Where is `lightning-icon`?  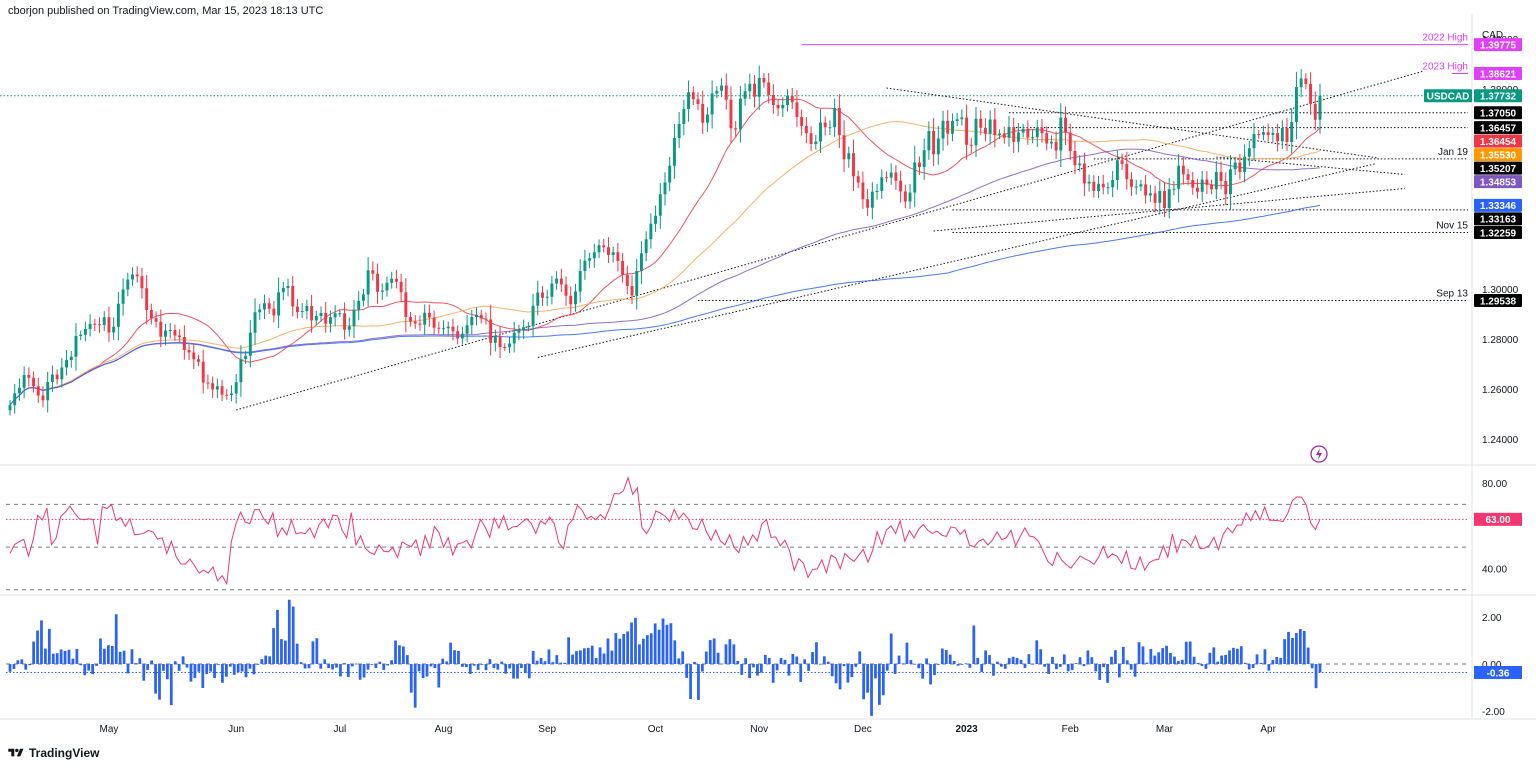 lightning-icon is located at coordinates (1319, 454).